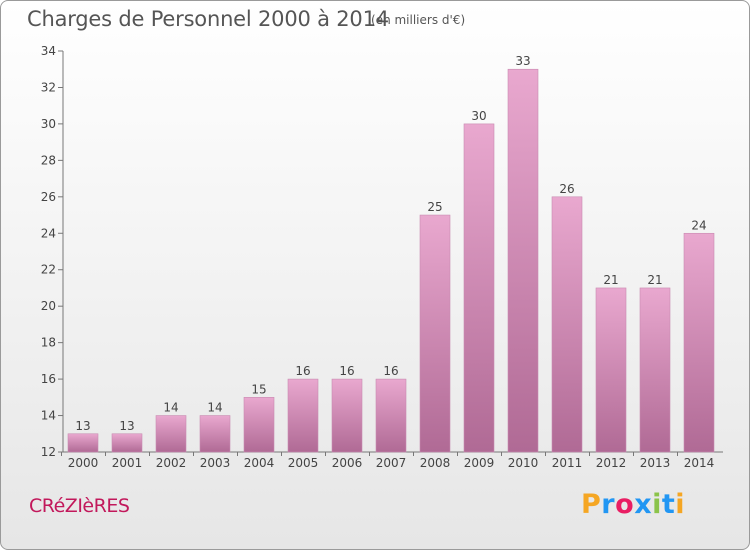 This screenshot has width=750, height=550. Describe the element at coordinates (625, 504) in the screenshot. I see `logo-letter: o` at that location.